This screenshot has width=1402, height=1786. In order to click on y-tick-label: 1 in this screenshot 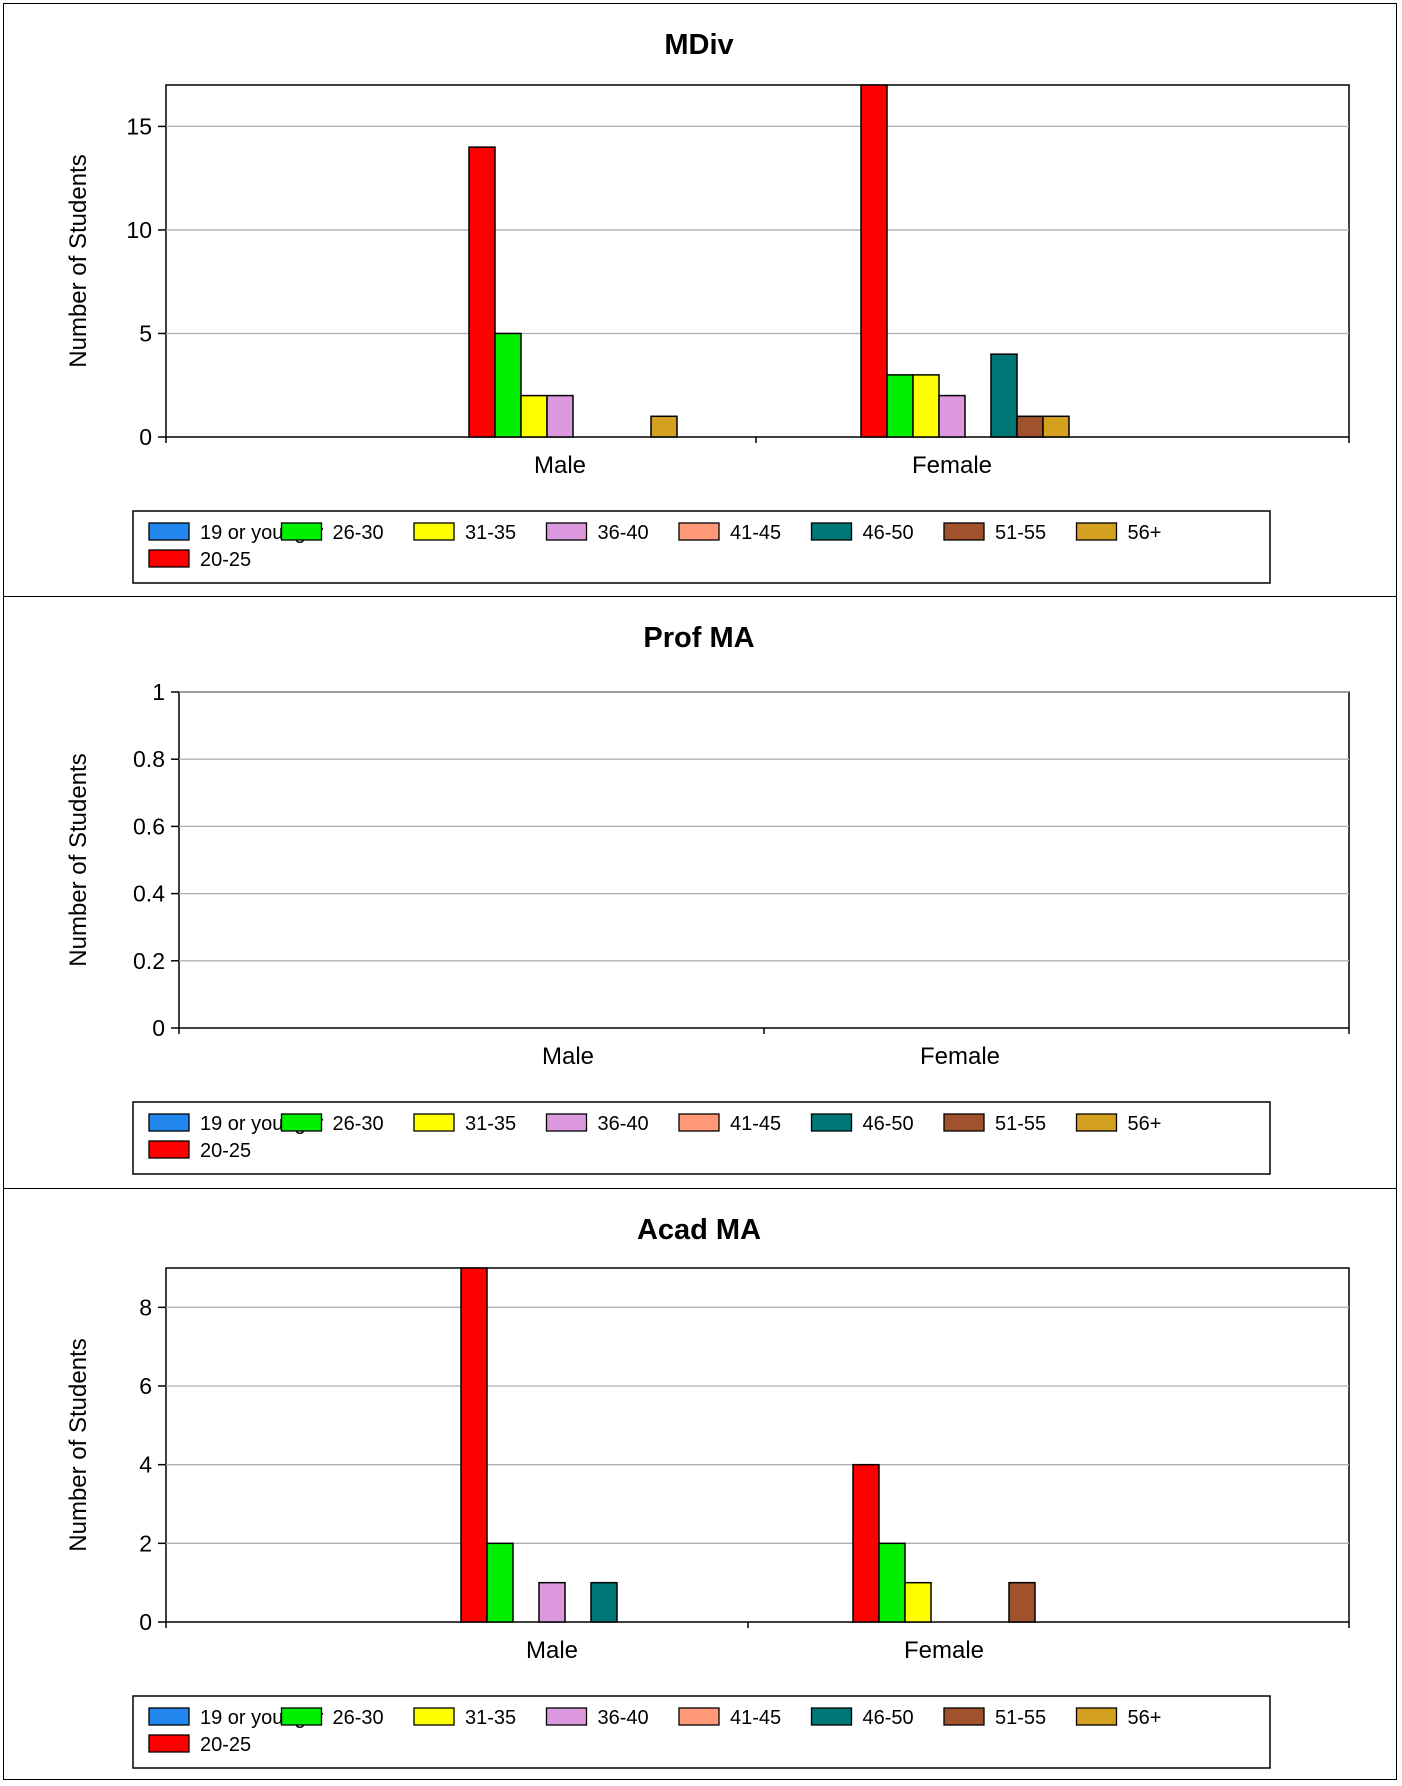, I will do `click(158, 692)`.